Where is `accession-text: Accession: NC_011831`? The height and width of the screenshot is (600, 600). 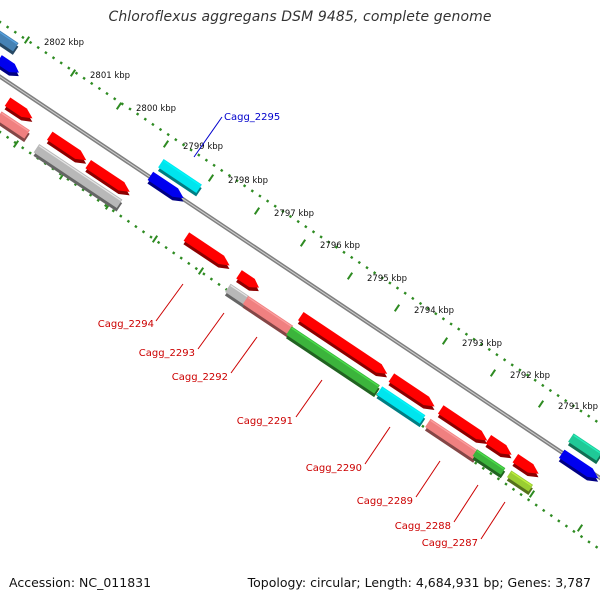
accession-text: Accession: NC_011831 is located at coordinates (80, 582).